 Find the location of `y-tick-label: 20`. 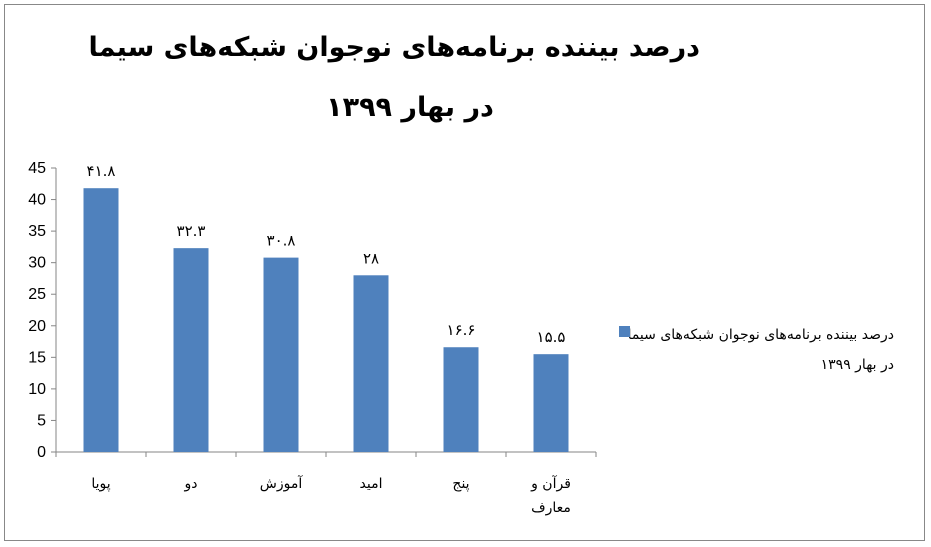

y-tick-label: 20 is located at coordinates (37, 326).